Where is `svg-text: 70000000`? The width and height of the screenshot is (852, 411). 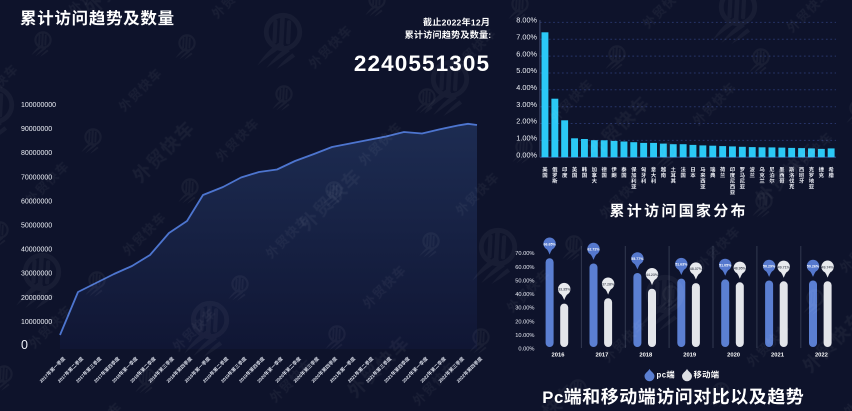
svg-text: 70000000 is located at coordinates (36, 177).